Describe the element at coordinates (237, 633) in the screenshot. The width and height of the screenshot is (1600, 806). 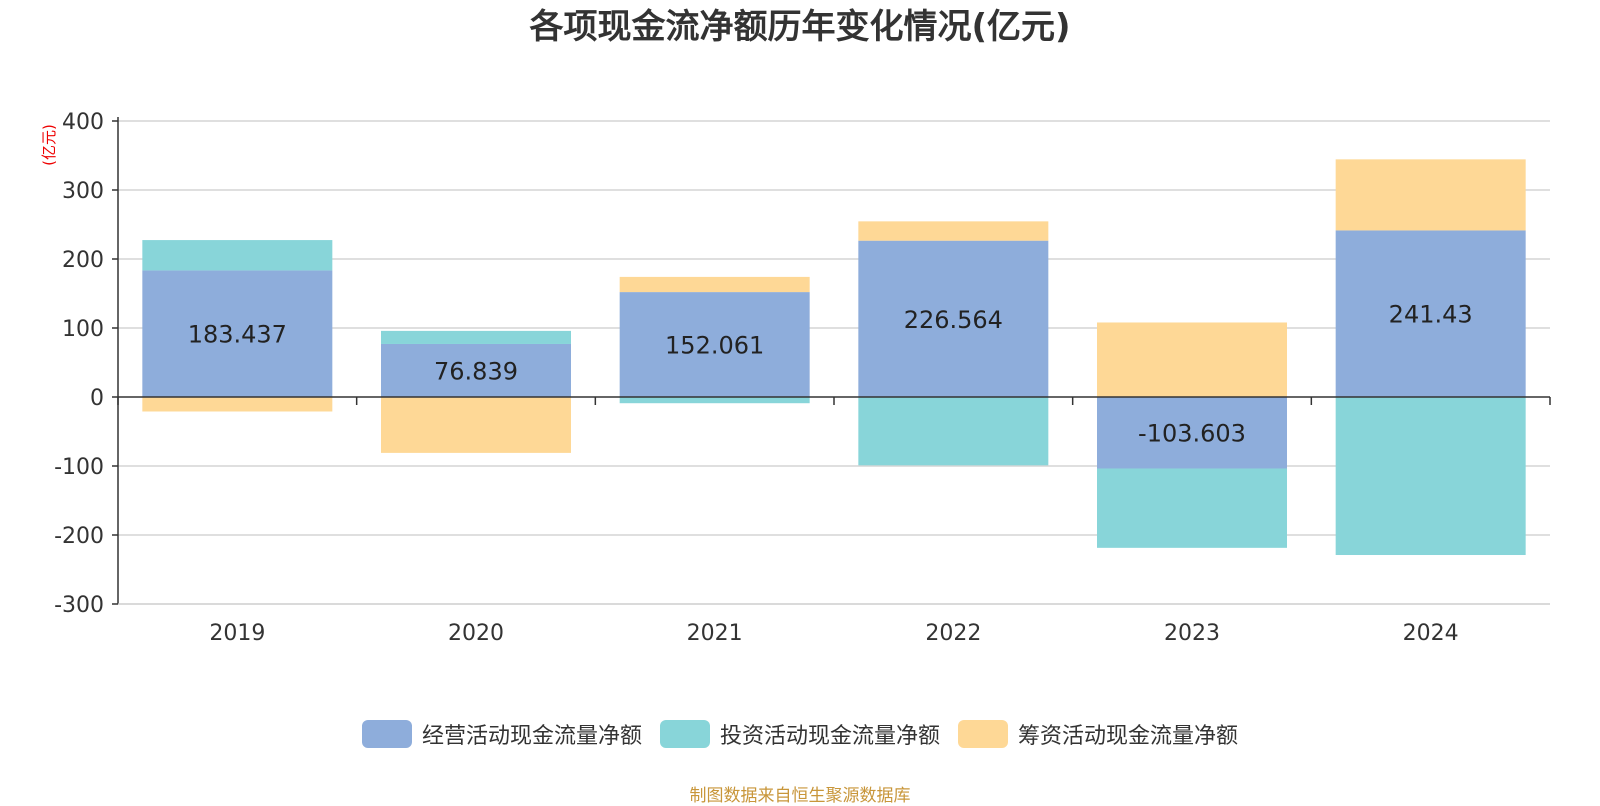
I see `x-tick-label: 2019` at that location.